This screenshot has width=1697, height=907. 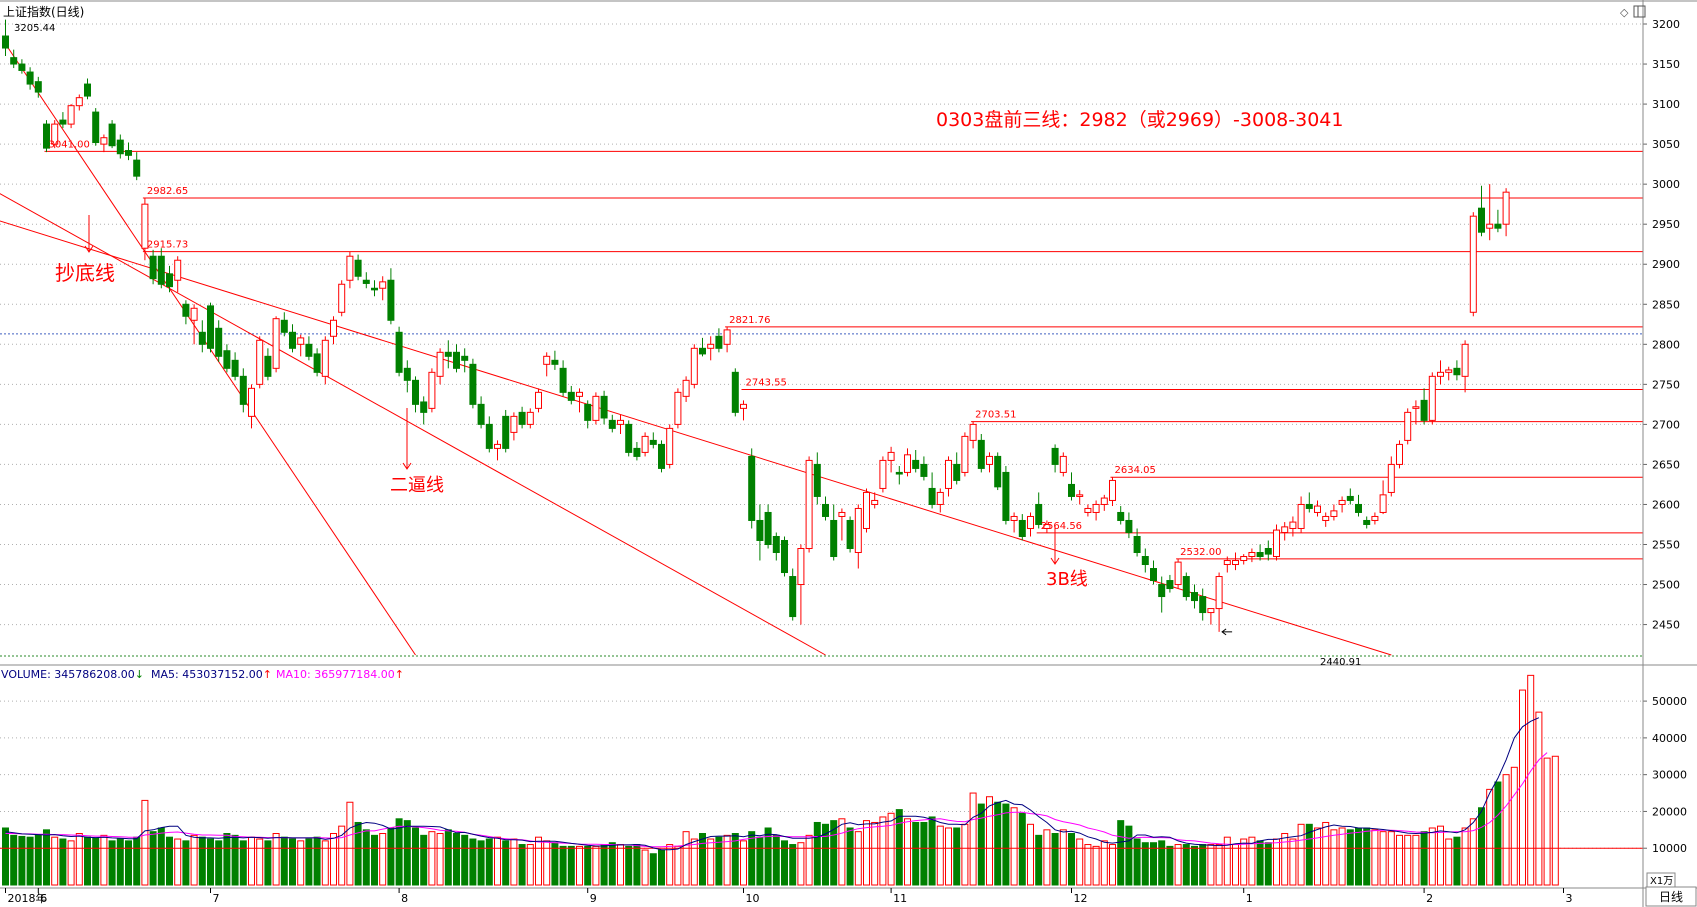 What do you see at coordinates (1624, 12) in the screenshot?
I see `diamond-icon: ◇` at bounding box center [1624, 12].